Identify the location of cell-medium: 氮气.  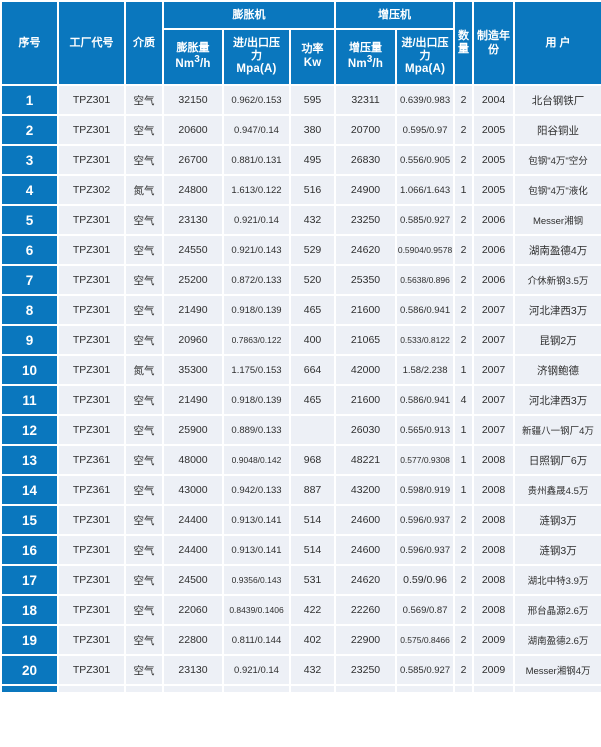
(144, 370).